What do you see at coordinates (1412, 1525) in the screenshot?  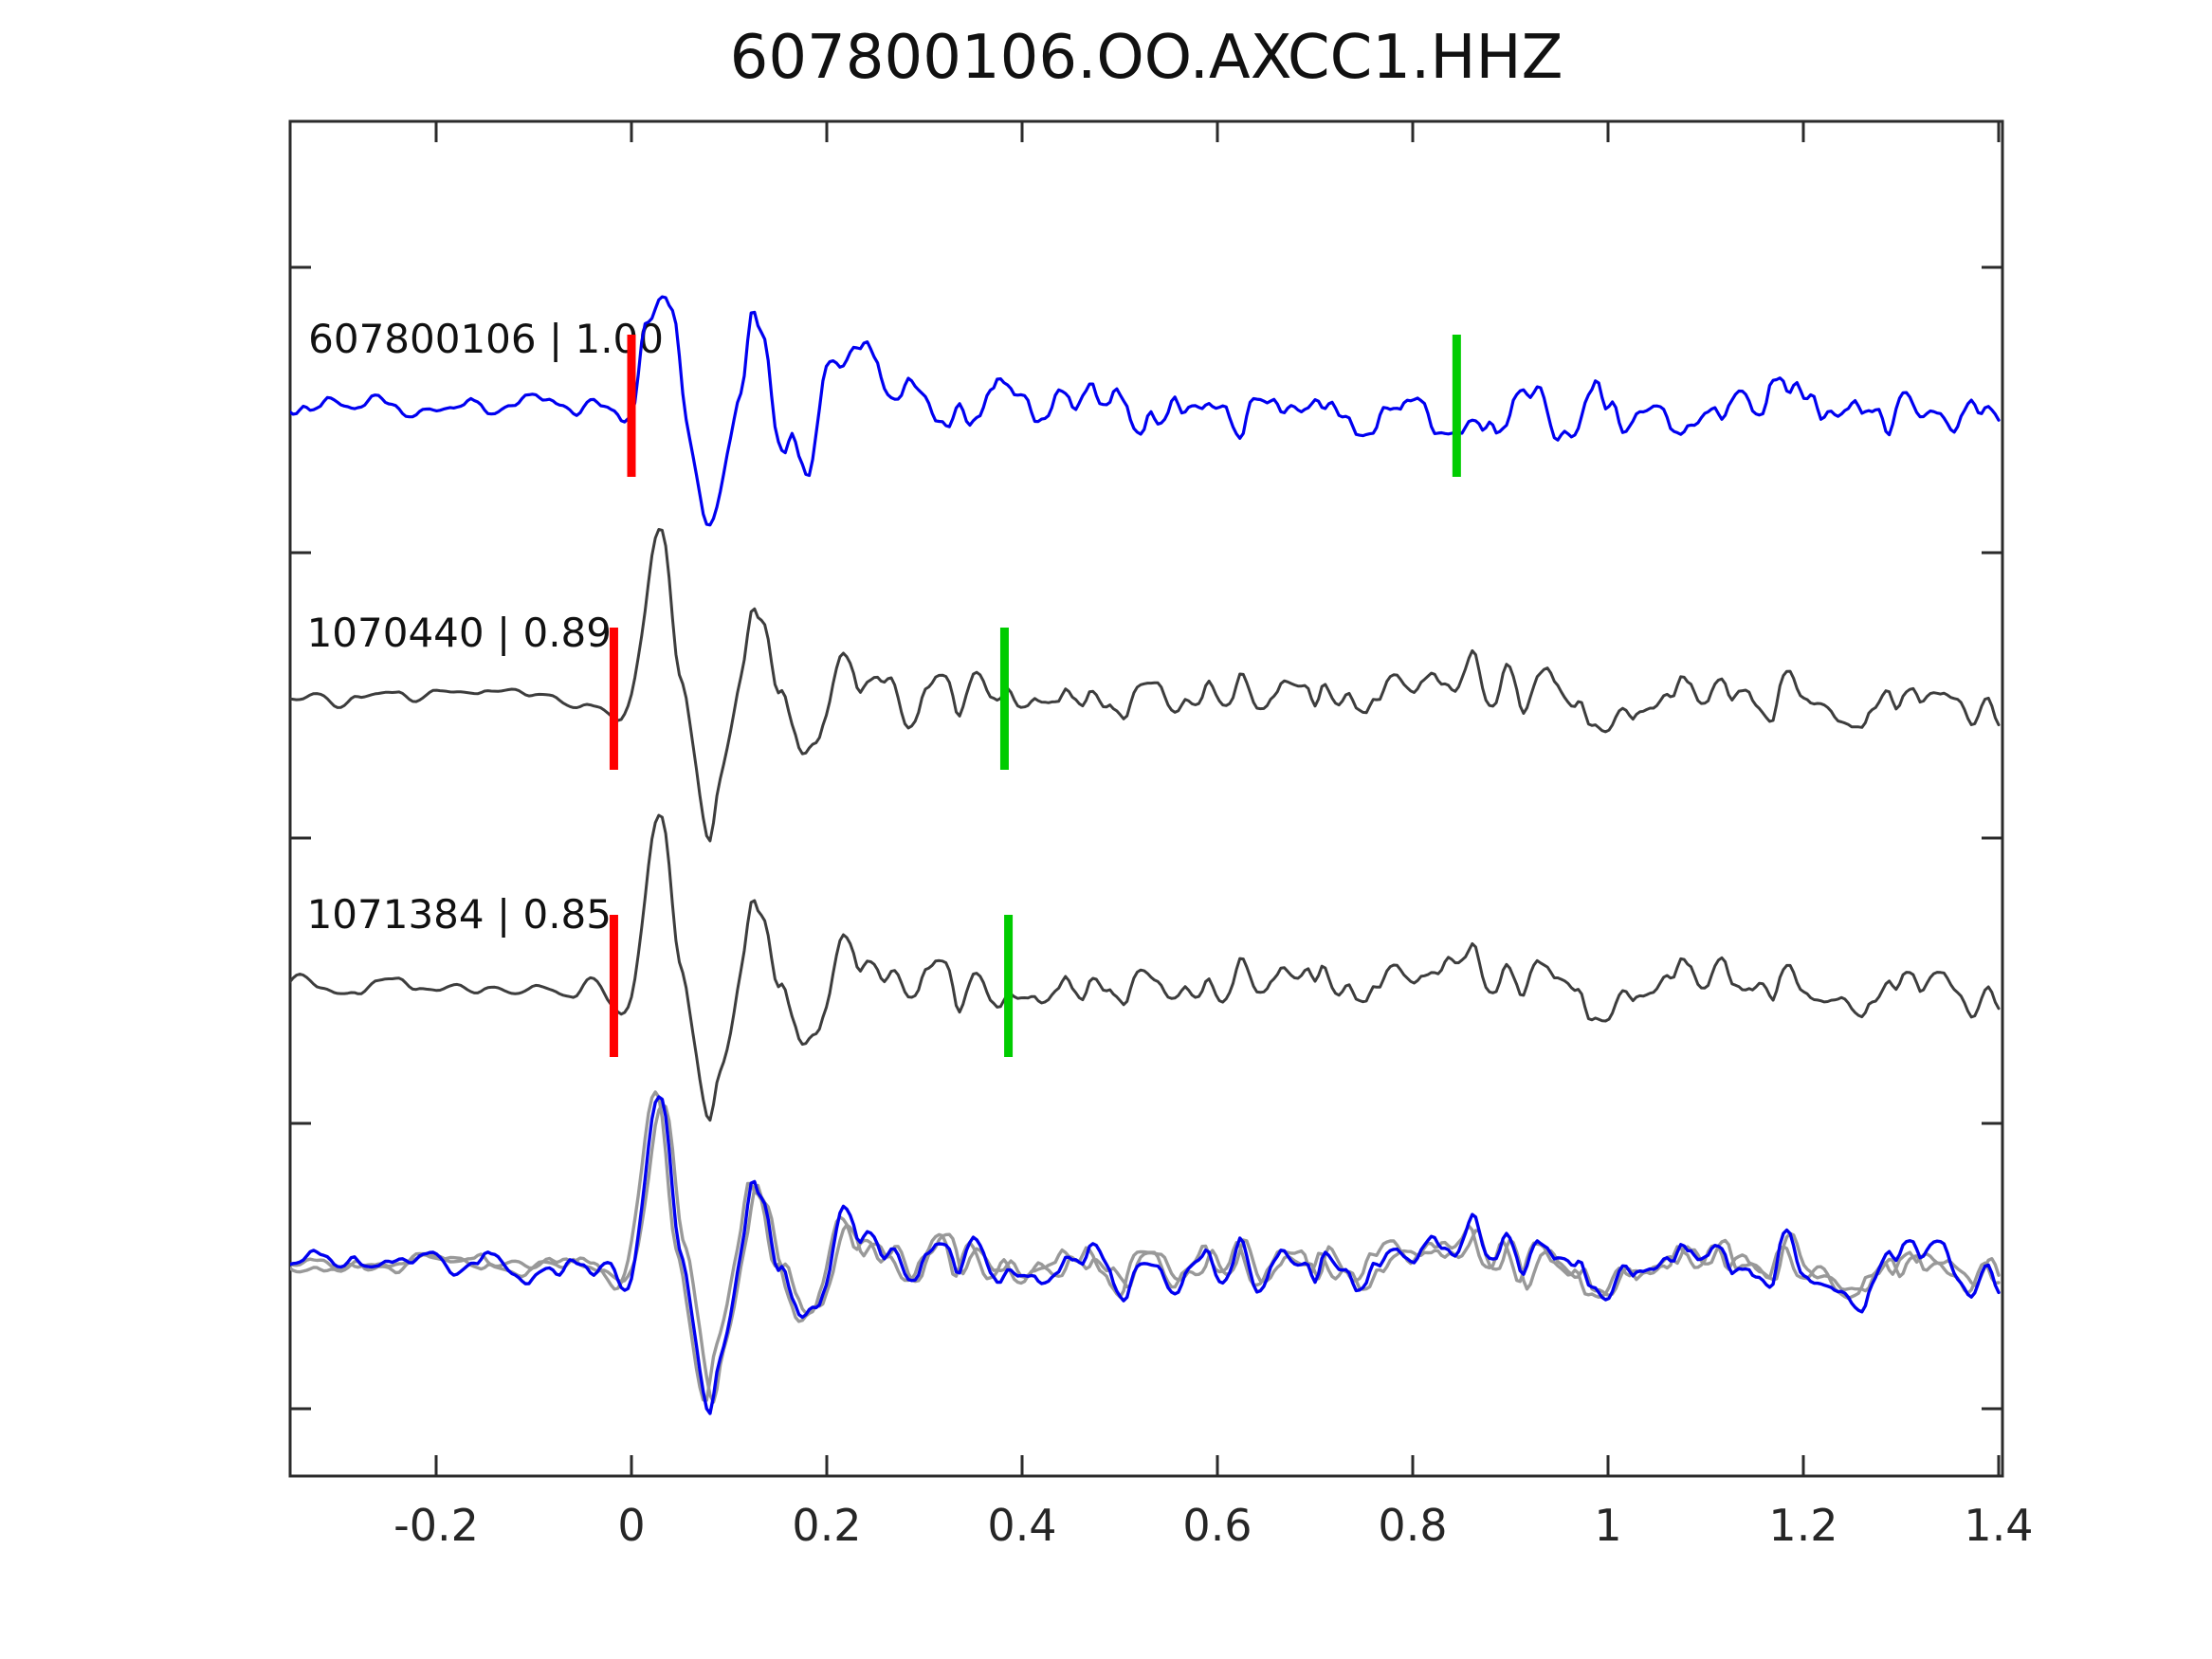 I see `x-tick-label: 0.8` at bounding box center [1412, 1525].